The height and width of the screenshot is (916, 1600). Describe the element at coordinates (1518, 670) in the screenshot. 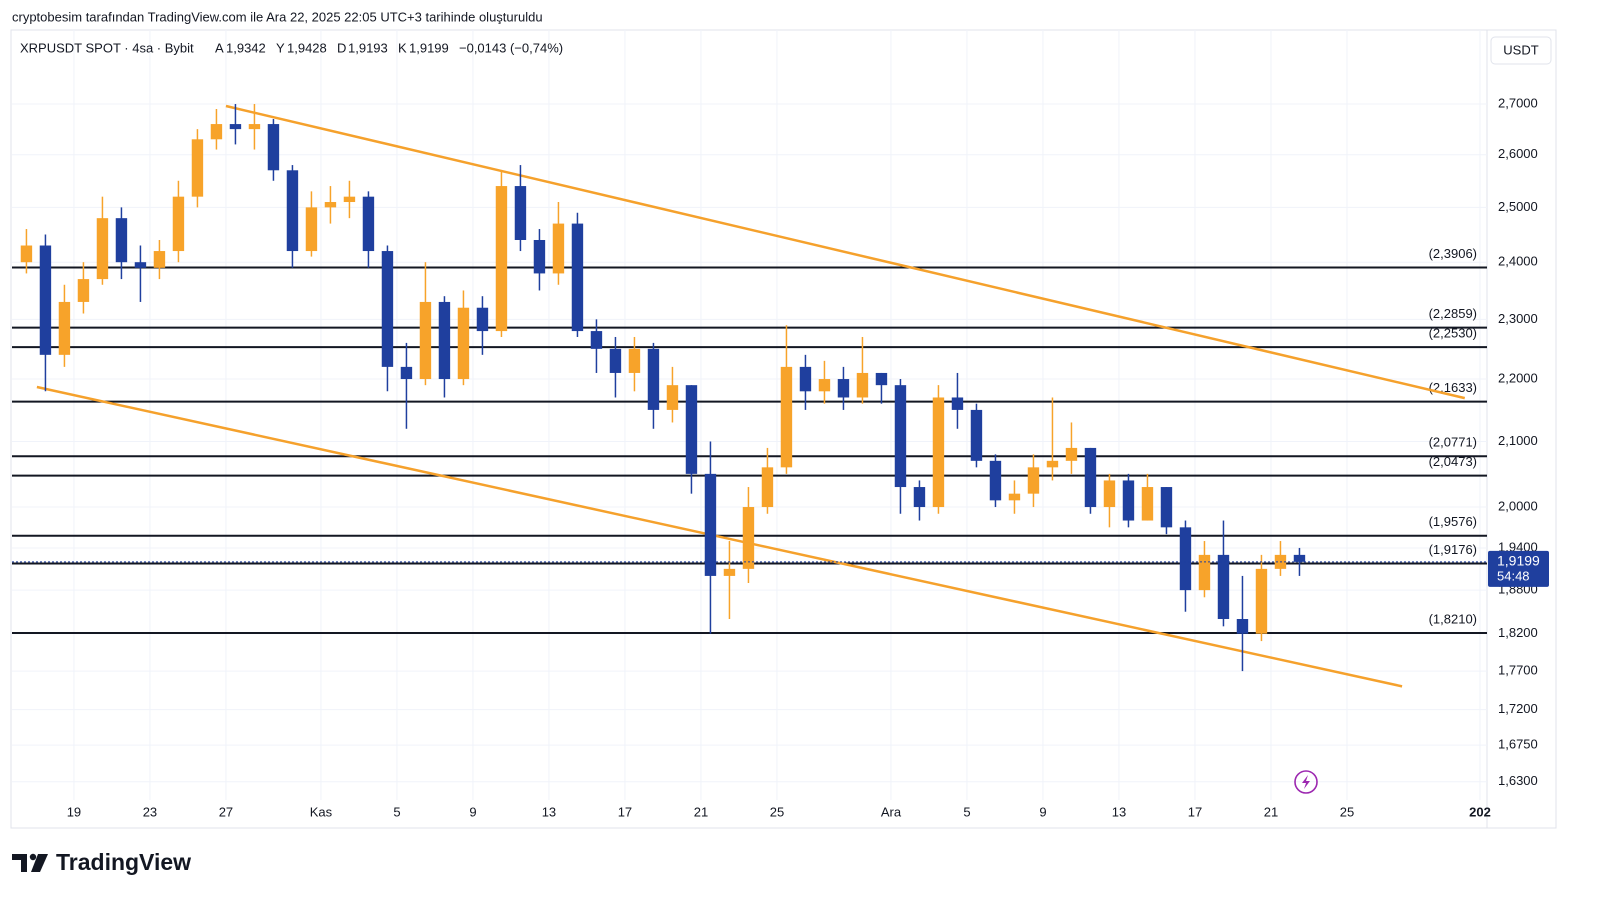

I see `y-tick-label: 1,7700` at that location.